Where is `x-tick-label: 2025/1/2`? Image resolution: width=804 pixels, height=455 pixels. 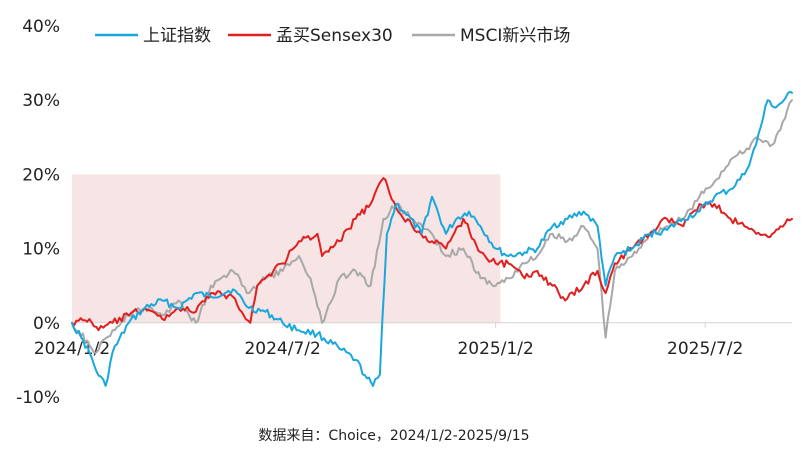 x-tick-label: 2025/1/2 is located at coordinates (495, 349).